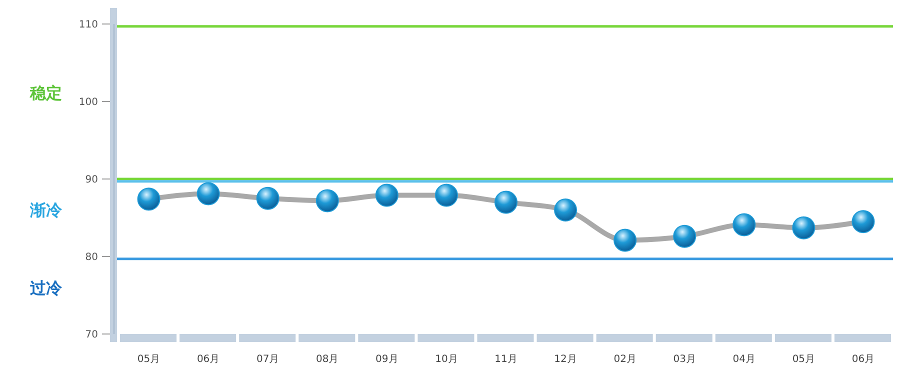  Describe the element at coordinates (46, 210) in the screenshot. I see `text: 渐冷` at that location.